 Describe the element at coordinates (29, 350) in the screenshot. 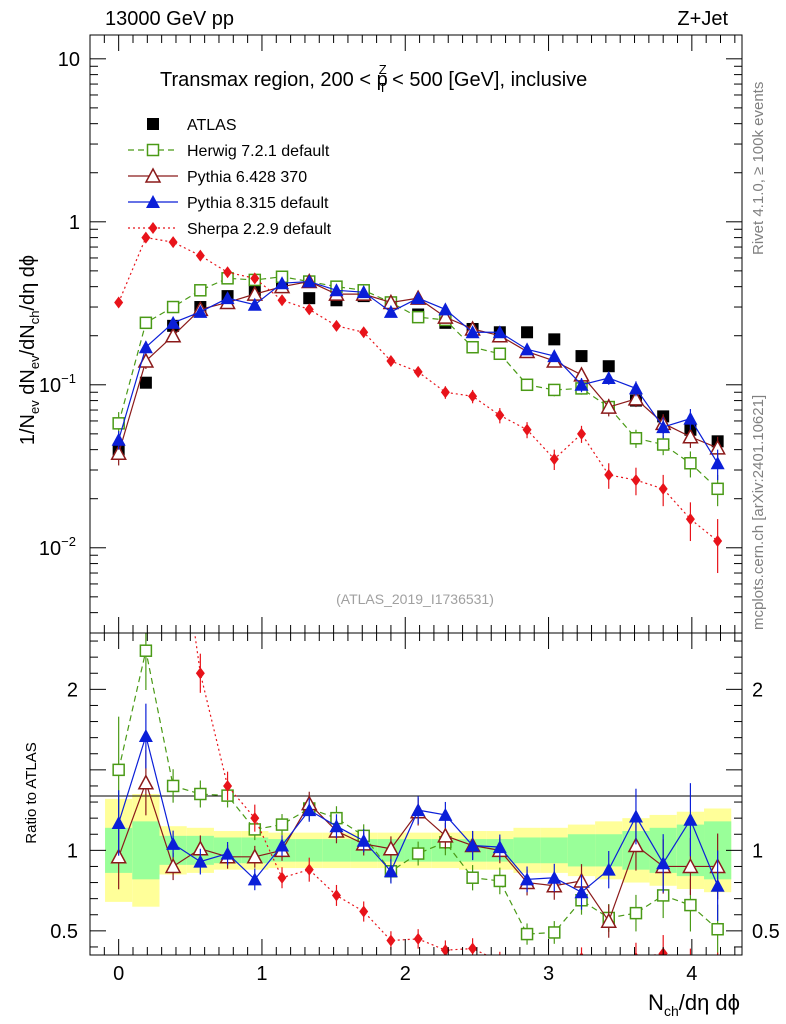

I see `main-y-axis-label: 1/Nev dNev/dNch/dη dϕ` at that location.